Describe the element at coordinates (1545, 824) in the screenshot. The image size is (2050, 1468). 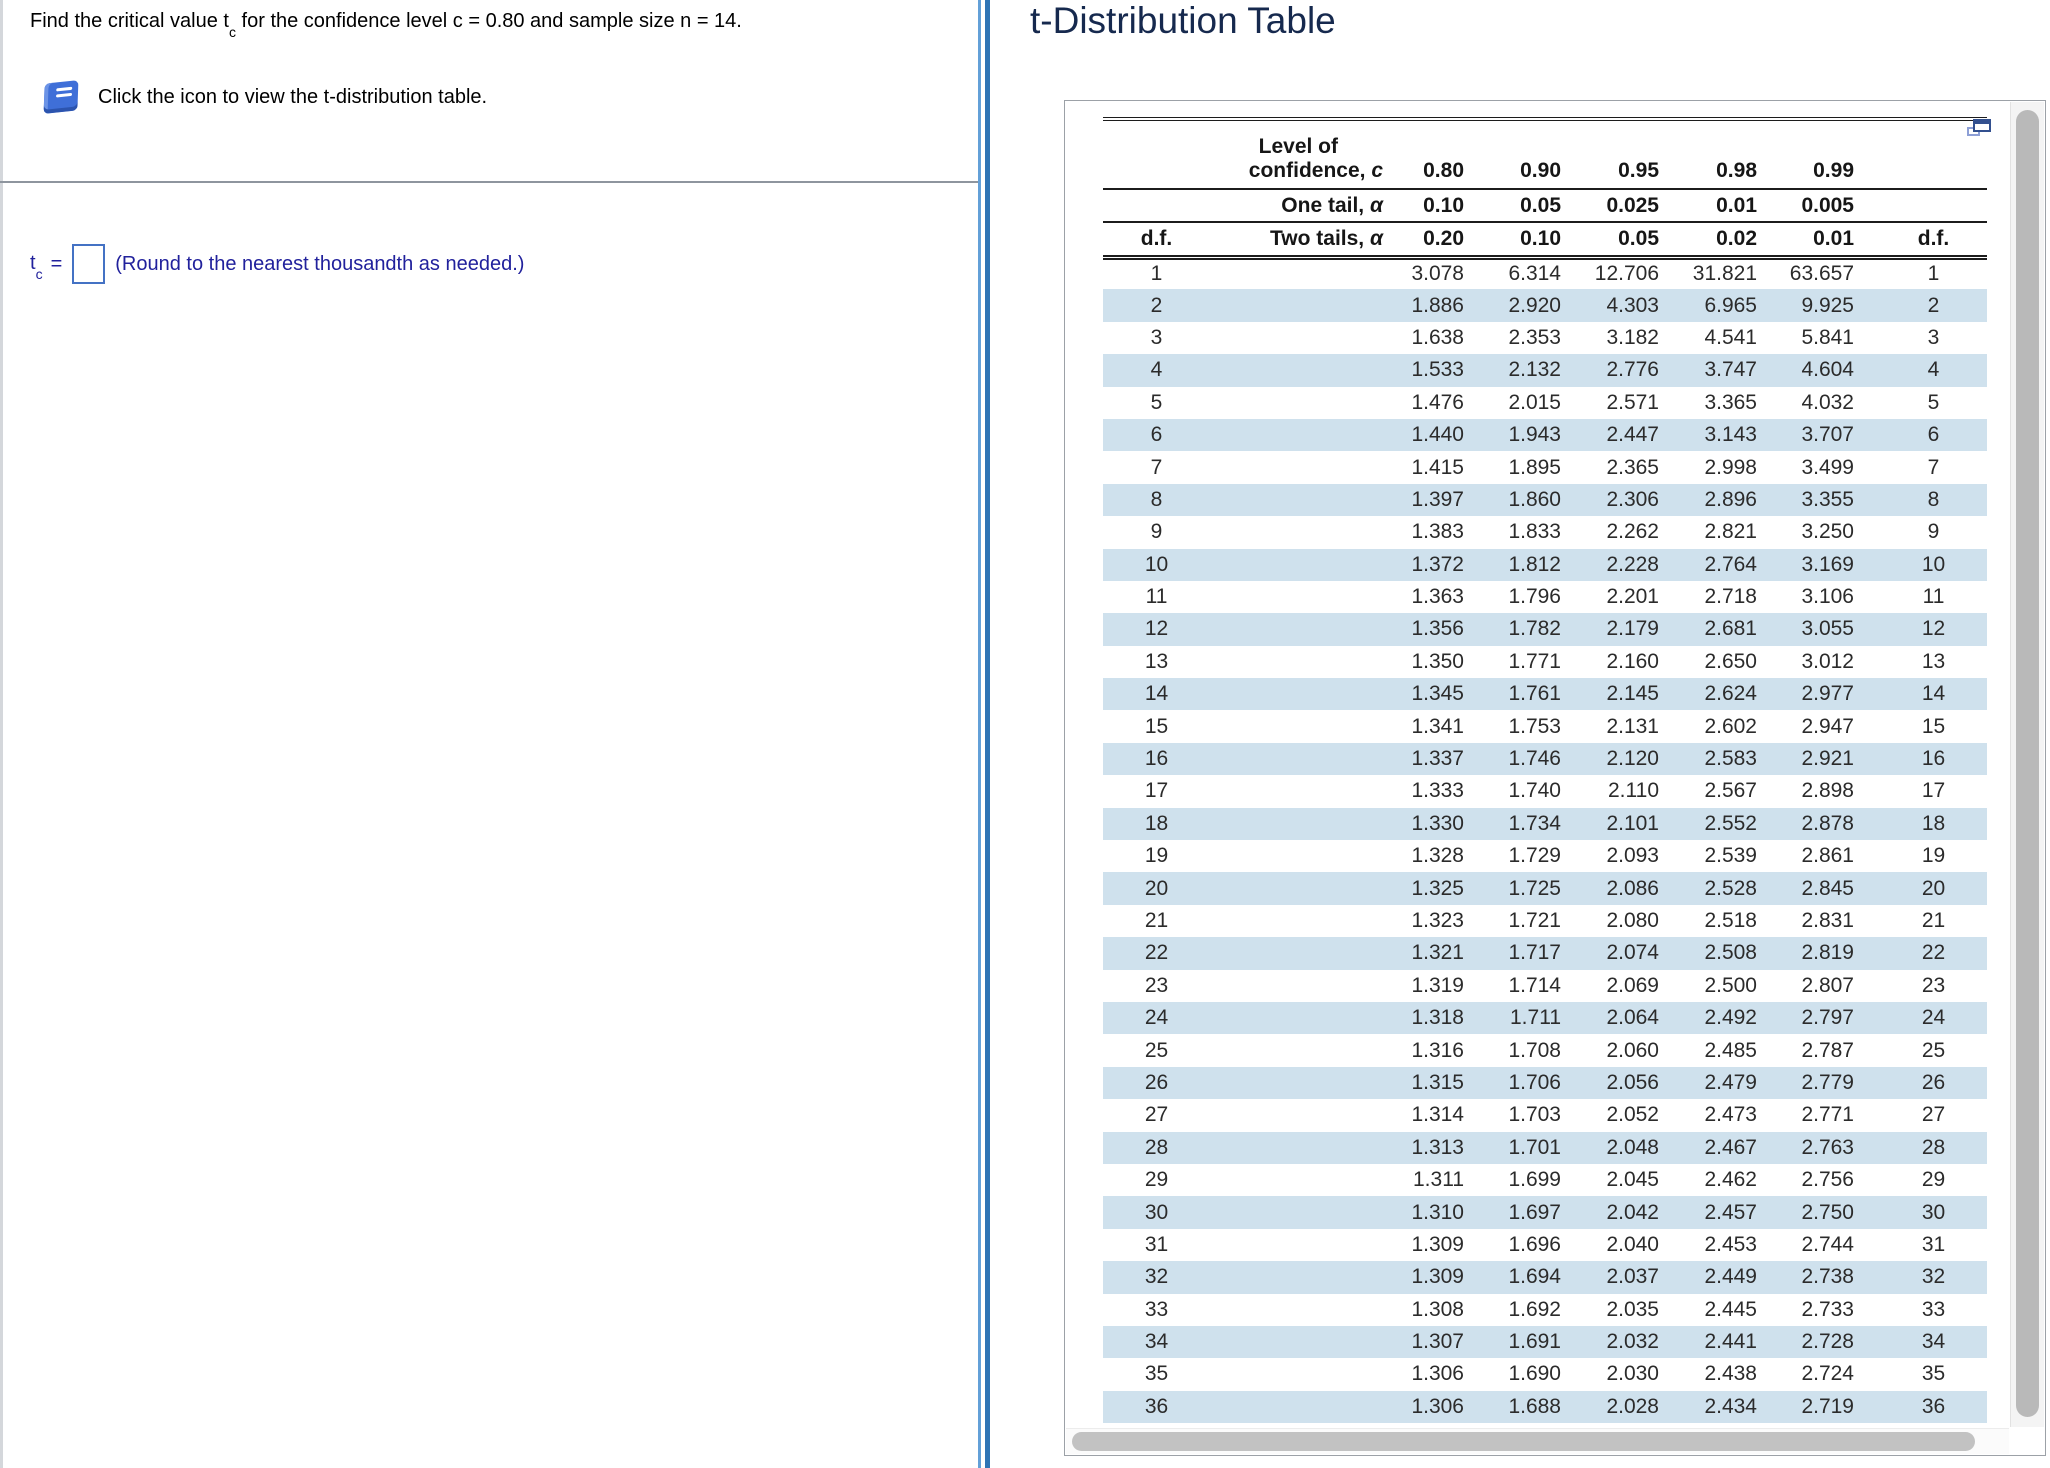
I see `table-row: 18 1.330 1.734 2.101 2.552 2.878 18` at that location.